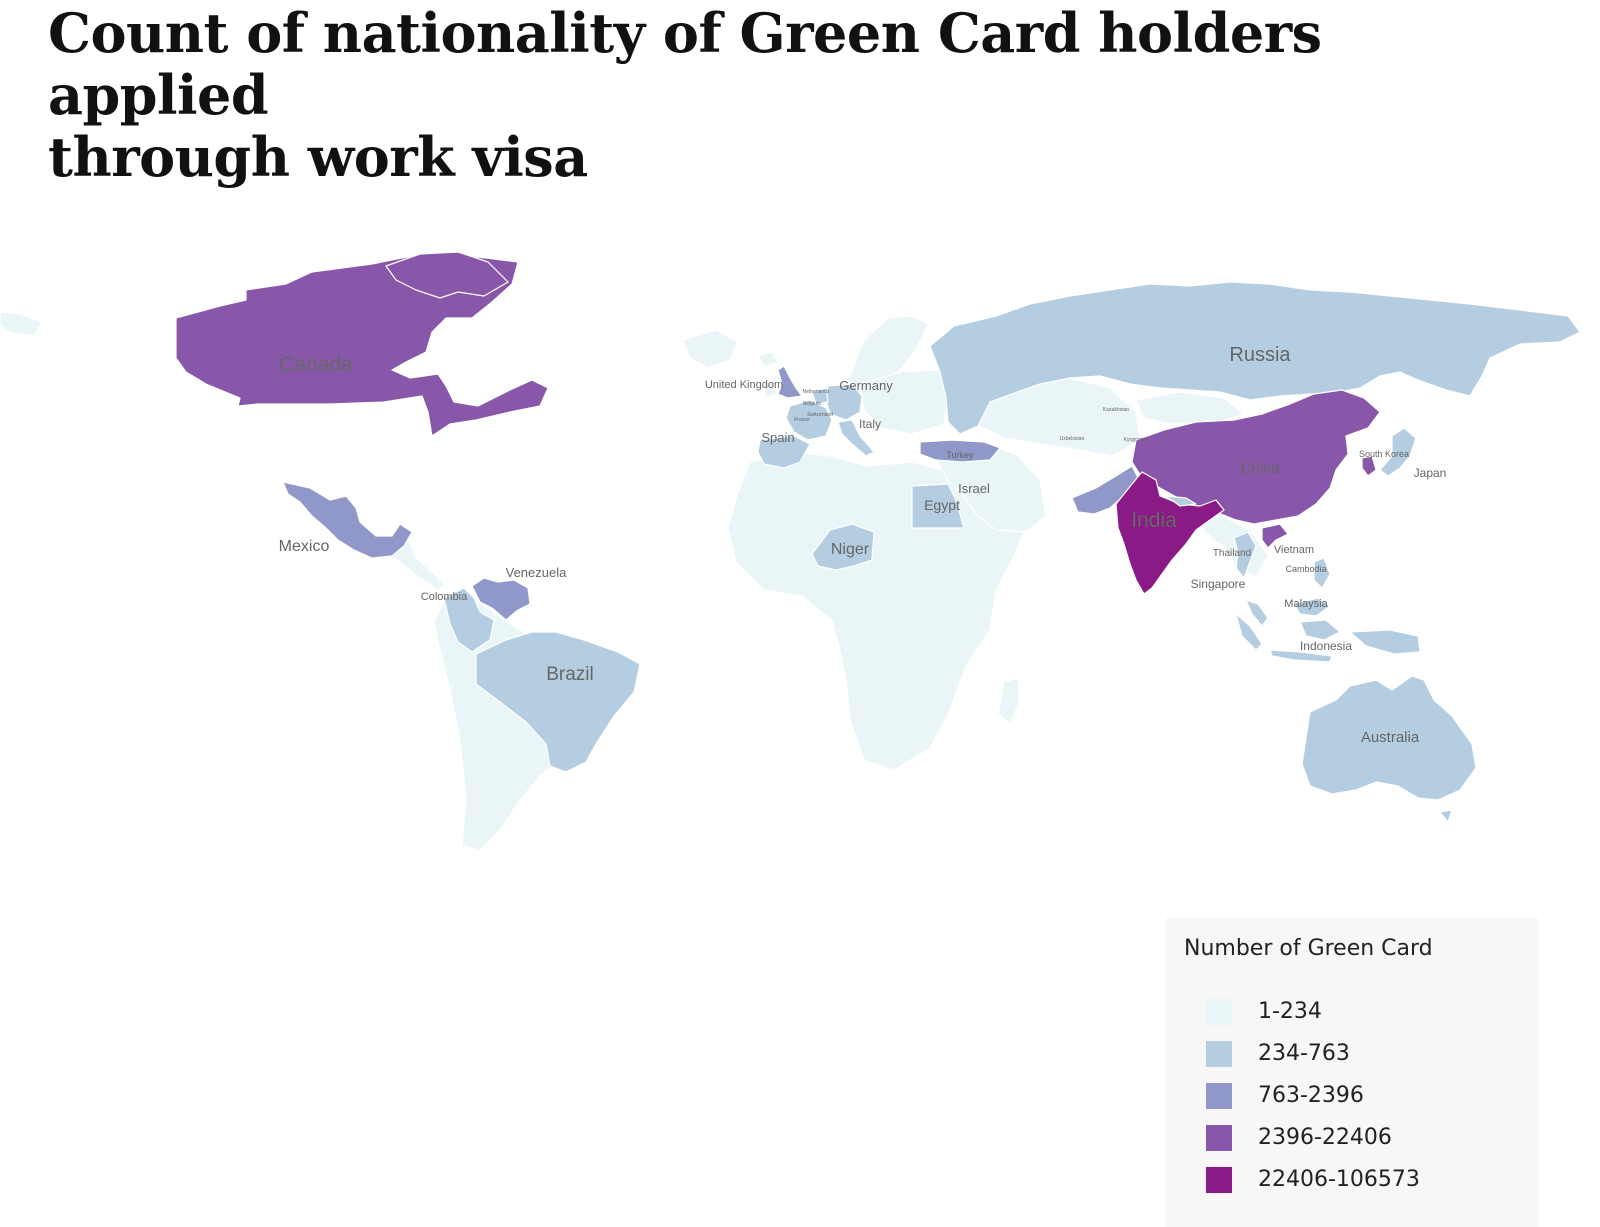  What do you see at coordinates (1328, 638) in the screenshot?
I see `country-indonesia` at bounding box center [1328, 638].